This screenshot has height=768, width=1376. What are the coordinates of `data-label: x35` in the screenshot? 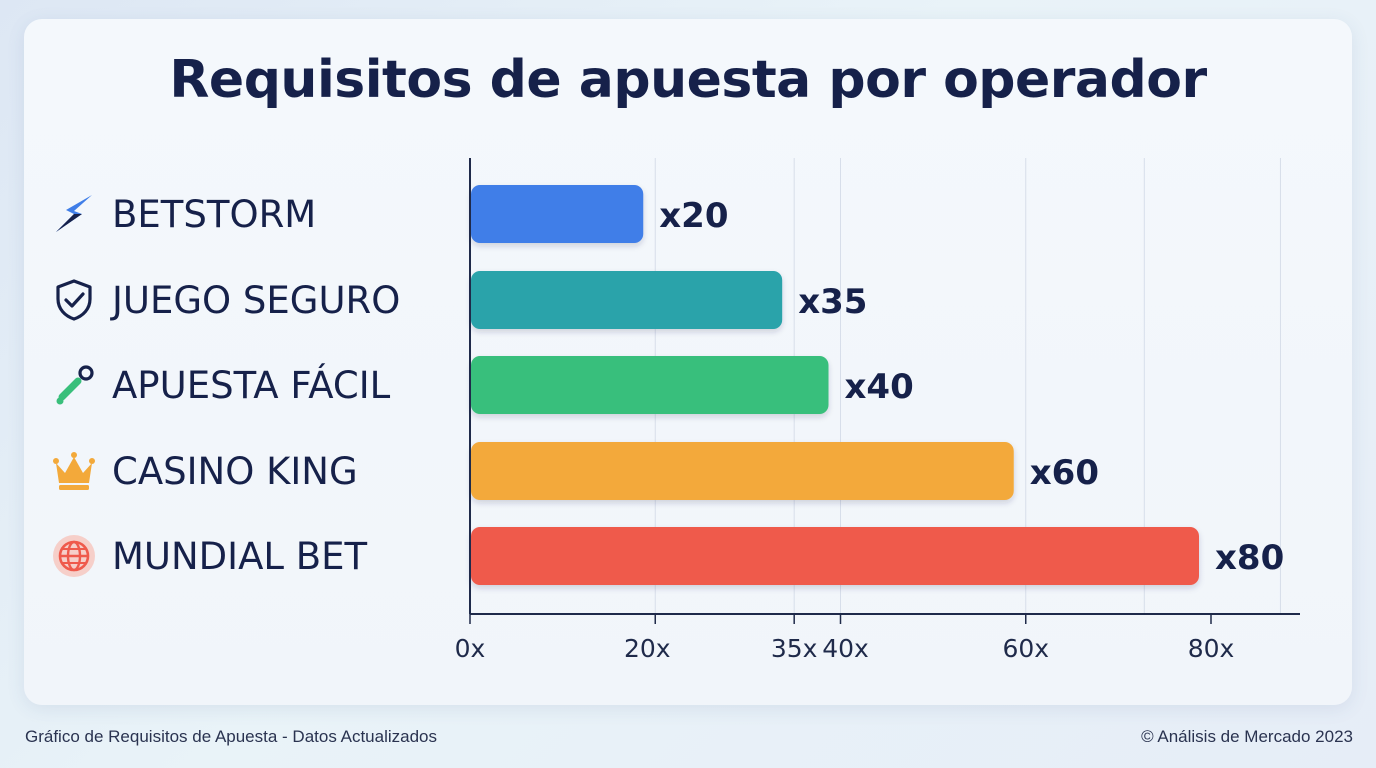 It's located at (832, 302).